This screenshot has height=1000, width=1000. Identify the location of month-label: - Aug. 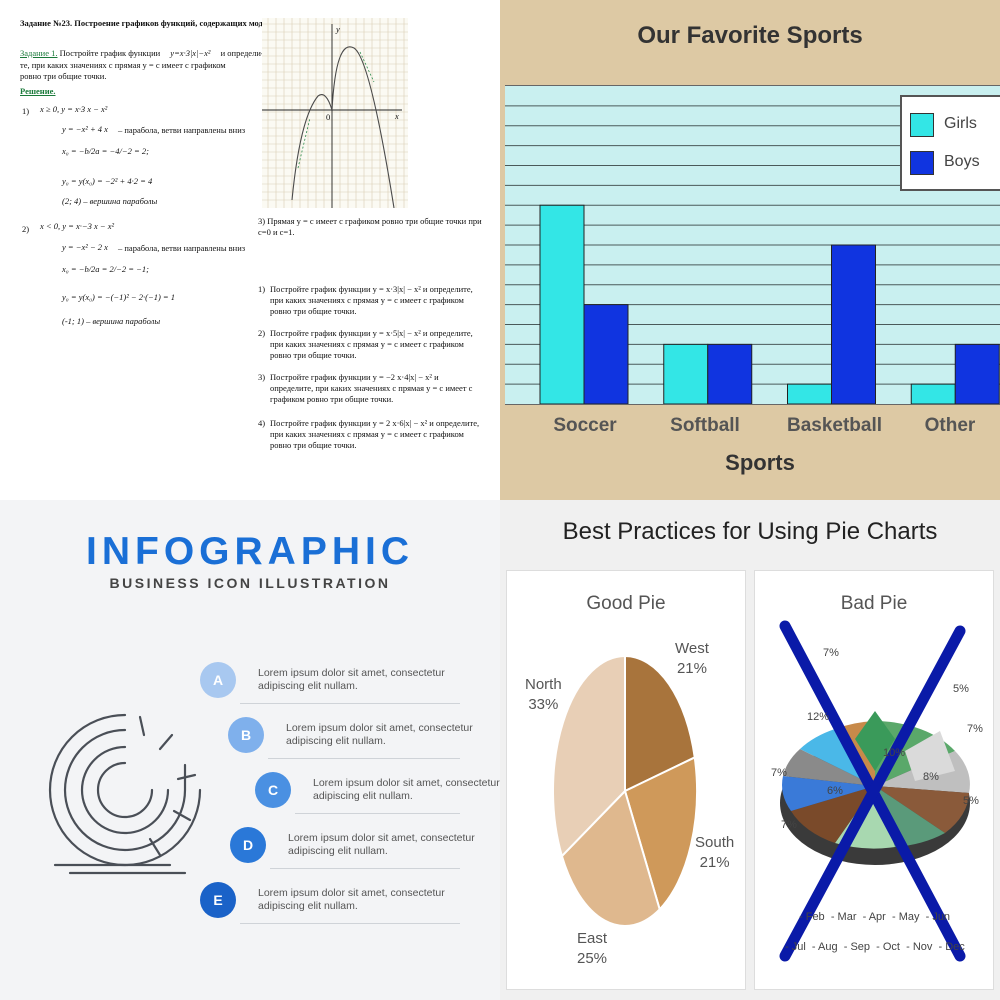
(824, 947).